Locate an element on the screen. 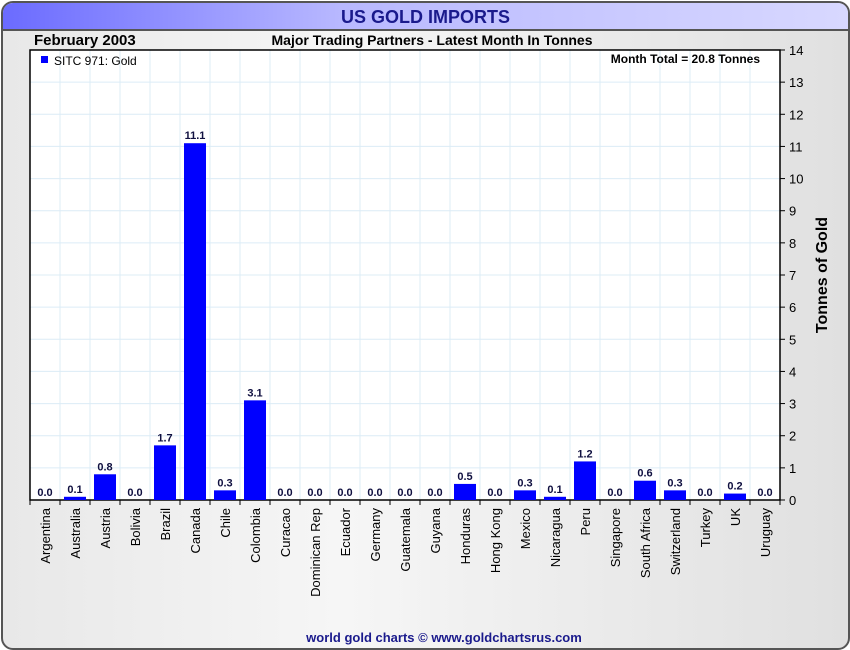 Image resolution: width=850 pixels, height=650 pixels. x-tick-label: Brazil is located at coordinates (165, 524).